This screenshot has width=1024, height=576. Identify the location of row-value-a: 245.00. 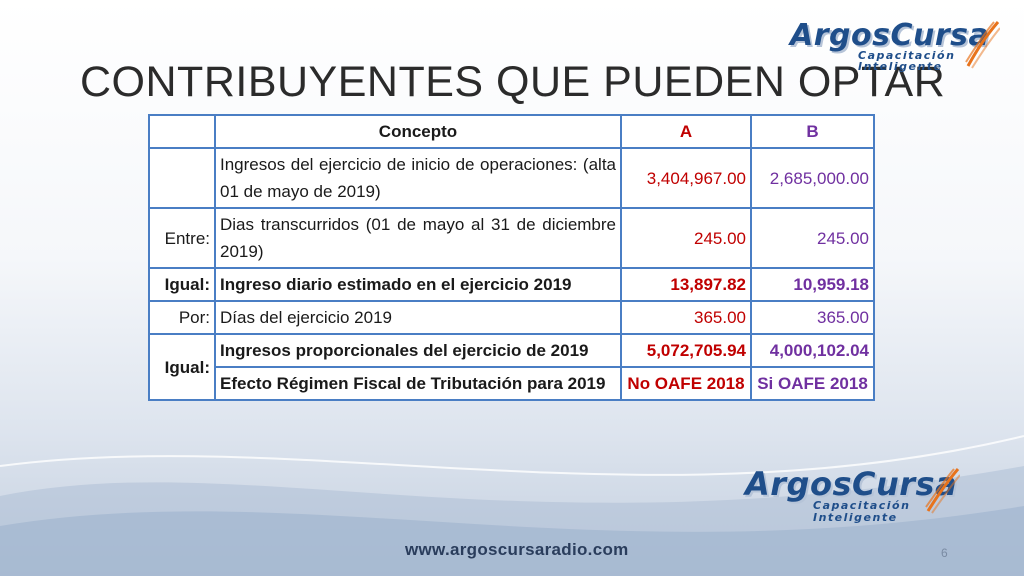
(686, 238).